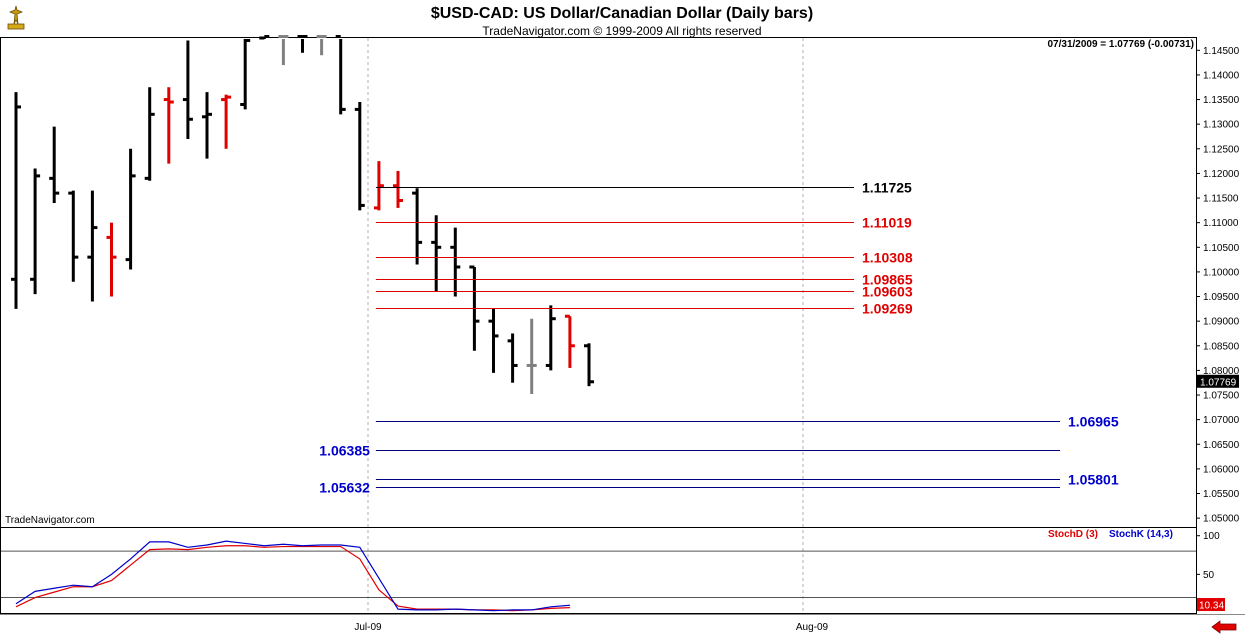  I want to click on y-tick-label: 1.05500, so click(1221, 494).